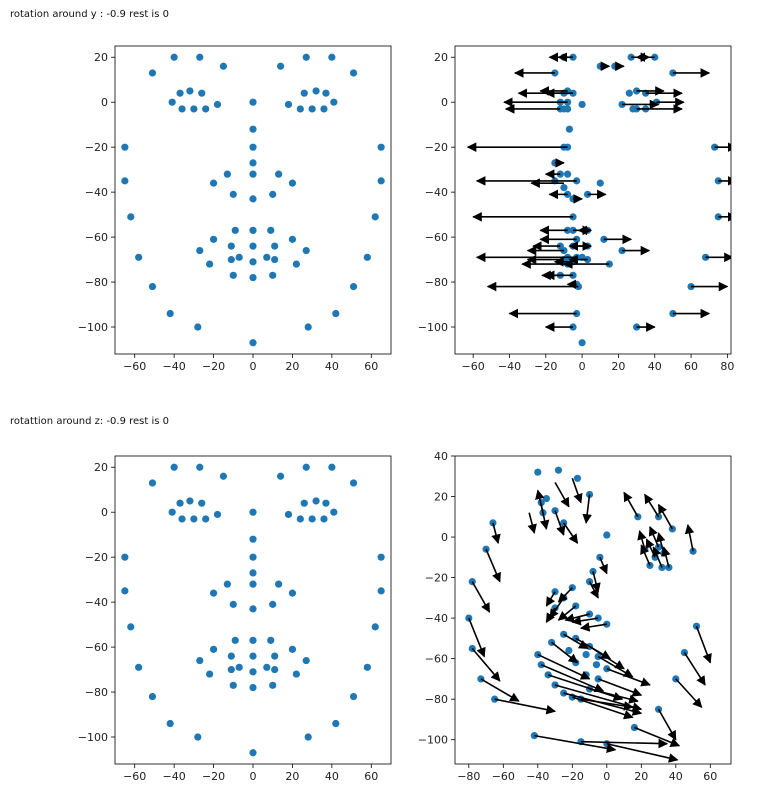 The image size is (765, 787). What do you see at coordinates (593, 610) in the screenshot?
I see `axes-frame` at bounding box center [593, 610].